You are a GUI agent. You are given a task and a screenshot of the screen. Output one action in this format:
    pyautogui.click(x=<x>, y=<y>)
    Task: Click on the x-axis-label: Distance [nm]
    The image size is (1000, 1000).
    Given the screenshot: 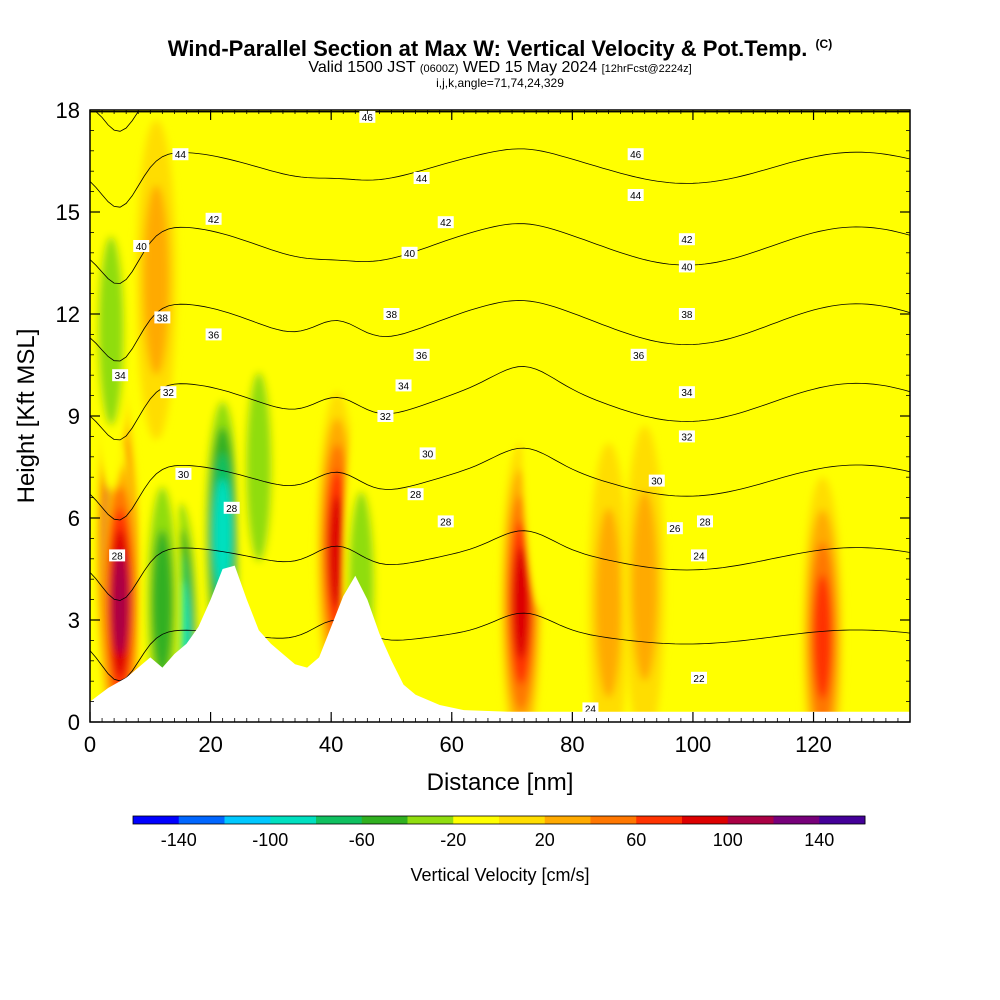 What is the action you would take?
    pyautogui.click(x=500, y=782)
    